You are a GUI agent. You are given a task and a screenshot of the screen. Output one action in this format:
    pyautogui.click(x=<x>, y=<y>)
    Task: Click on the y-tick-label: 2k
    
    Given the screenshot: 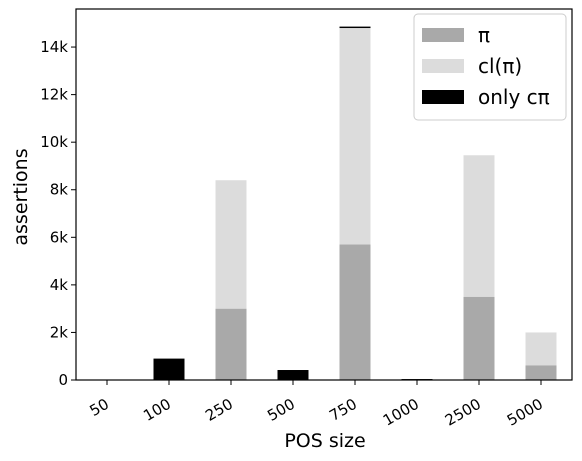 What is the action you would take?
    pyautogui.click(x=59, y=332)
    